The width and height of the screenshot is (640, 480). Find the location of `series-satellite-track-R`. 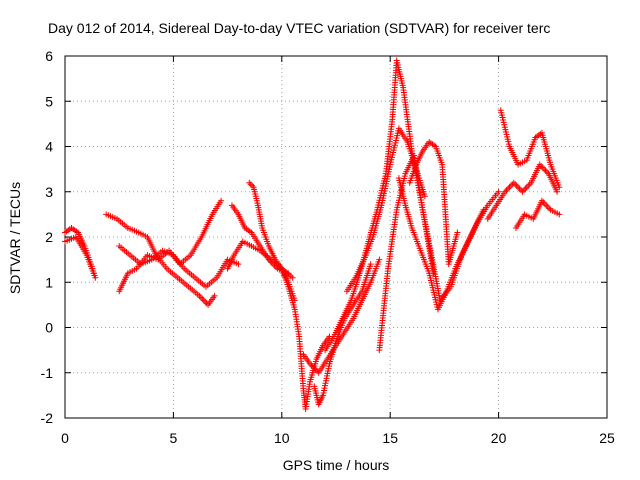

series-satellite-track-R is located at coordinates (537, 214).